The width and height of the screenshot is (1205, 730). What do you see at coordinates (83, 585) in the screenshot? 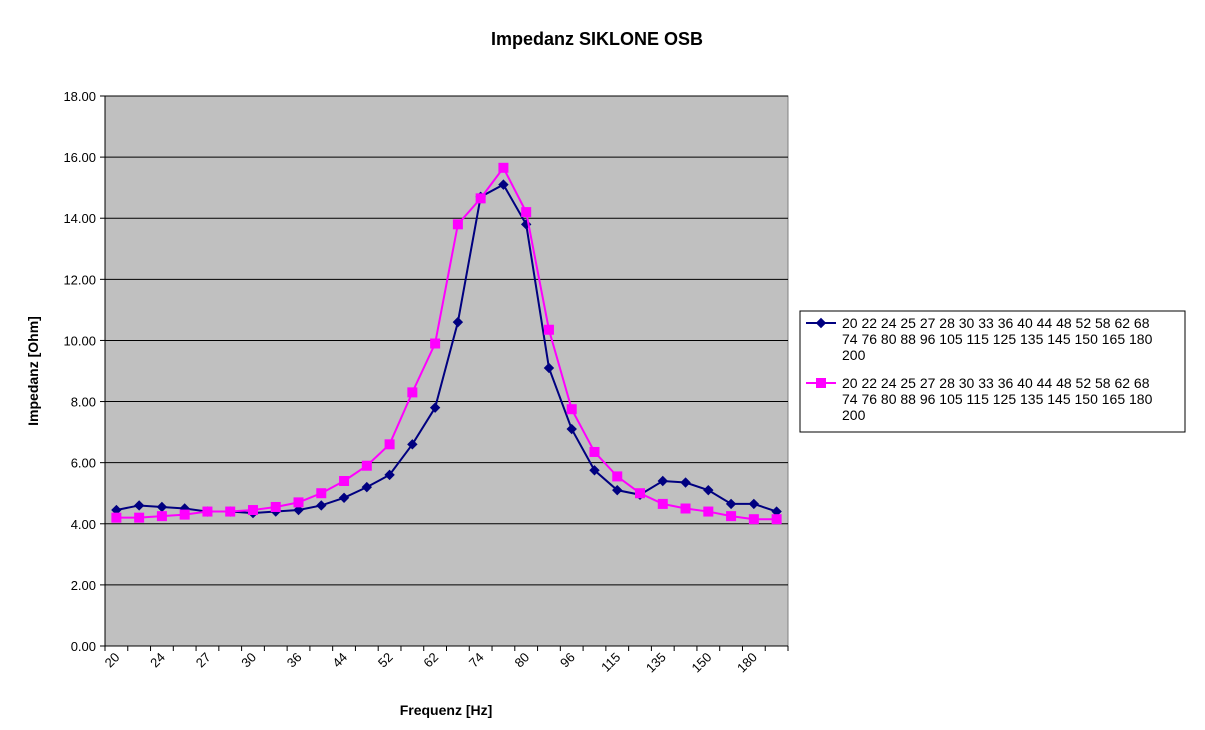
I see `y-tick-label: 2.00` at bounding box center [83, 585].